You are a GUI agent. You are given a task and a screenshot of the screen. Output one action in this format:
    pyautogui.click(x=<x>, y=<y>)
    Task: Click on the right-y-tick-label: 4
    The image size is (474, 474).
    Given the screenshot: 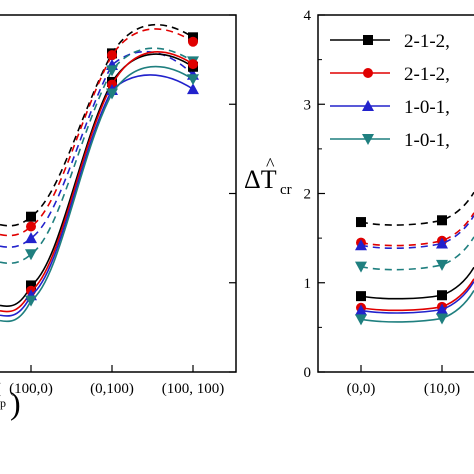 What is the action you would take?
    pyautogui.click(x=308, y=16)
    